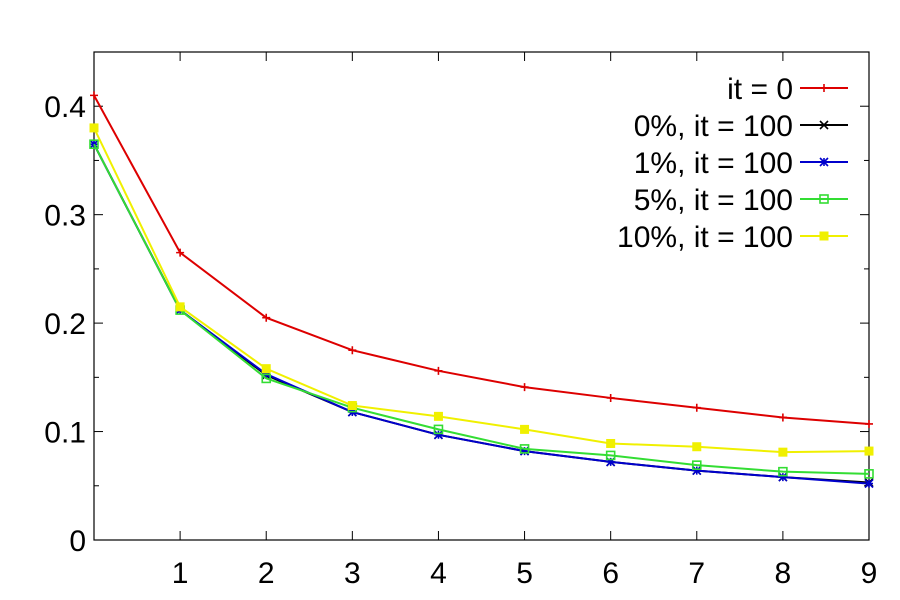  Describe the element at coordinates (65, 216) in the screenshot. I see `y-tick-label: 0.3` at that location.